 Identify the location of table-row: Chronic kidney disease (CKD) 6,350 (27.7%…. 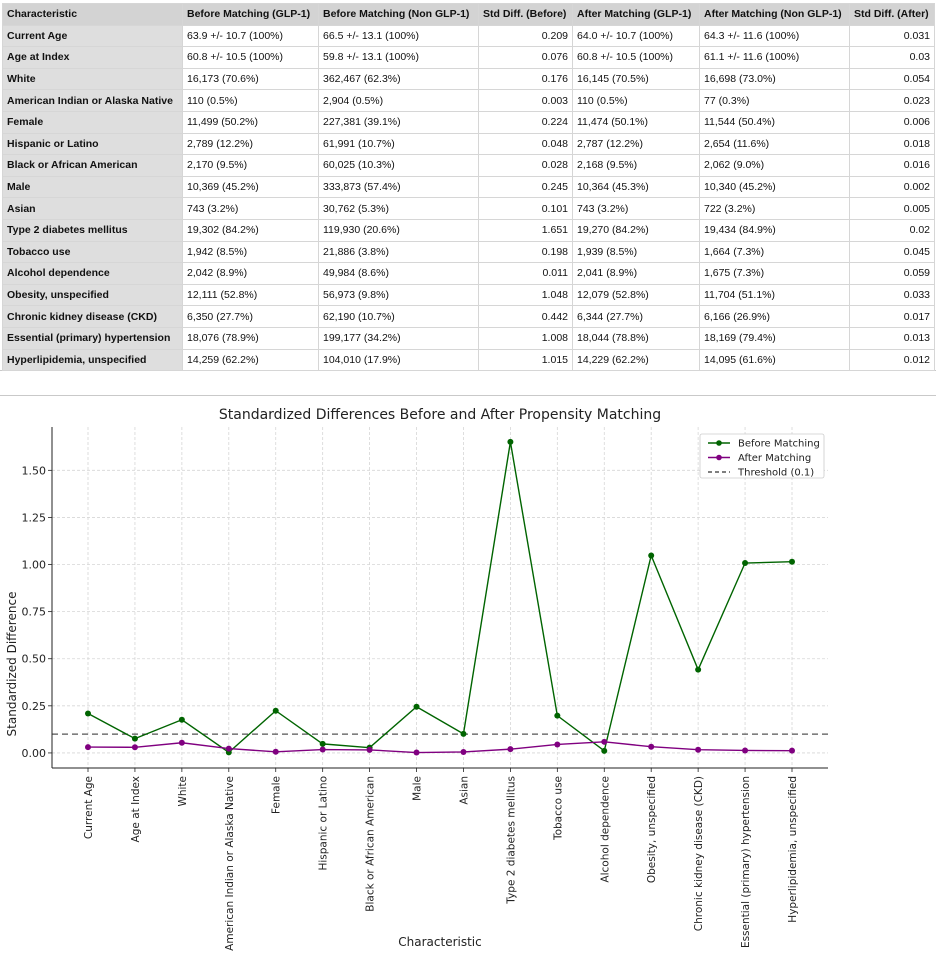
(468, 316).